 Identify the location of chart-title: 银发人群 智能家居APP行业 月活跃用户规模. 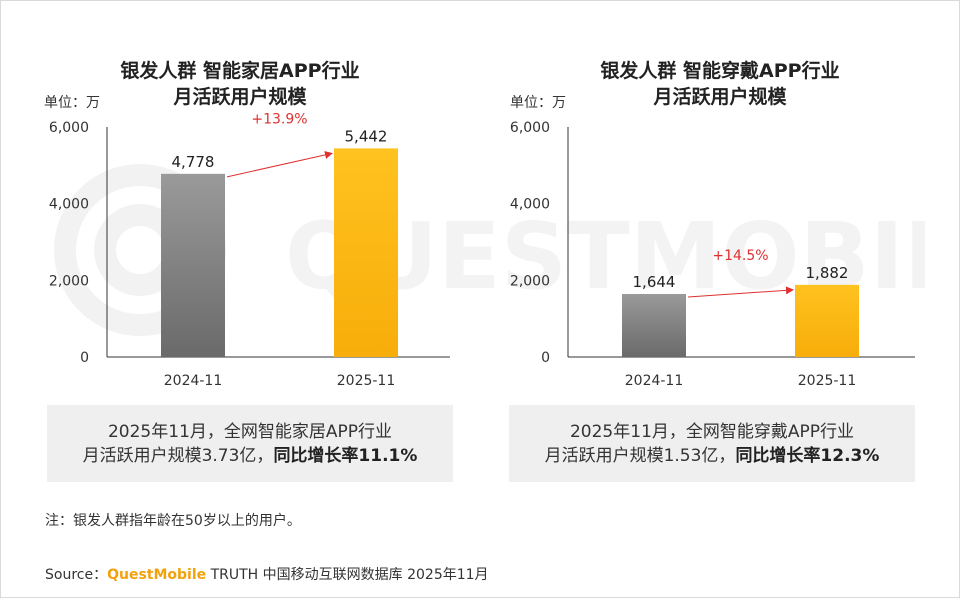
(240, 84).